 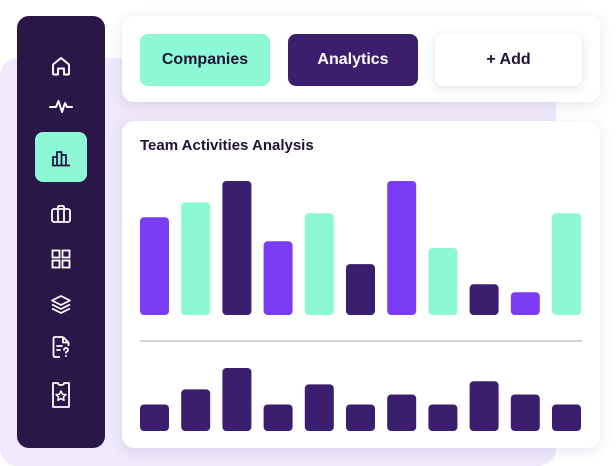 I want to click on layers-icon, so click(x=61, y=304).